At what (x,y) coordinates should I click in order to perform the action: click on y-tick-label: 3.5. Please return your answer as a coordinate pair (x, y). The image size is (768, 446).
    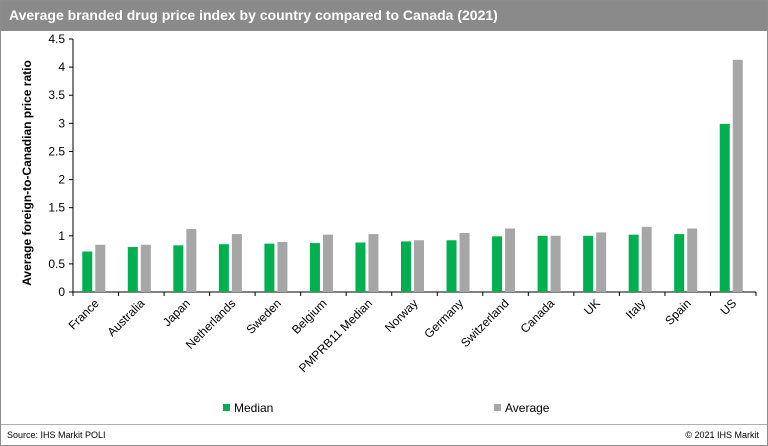
    Looking at the image, I should click on (56, 95).